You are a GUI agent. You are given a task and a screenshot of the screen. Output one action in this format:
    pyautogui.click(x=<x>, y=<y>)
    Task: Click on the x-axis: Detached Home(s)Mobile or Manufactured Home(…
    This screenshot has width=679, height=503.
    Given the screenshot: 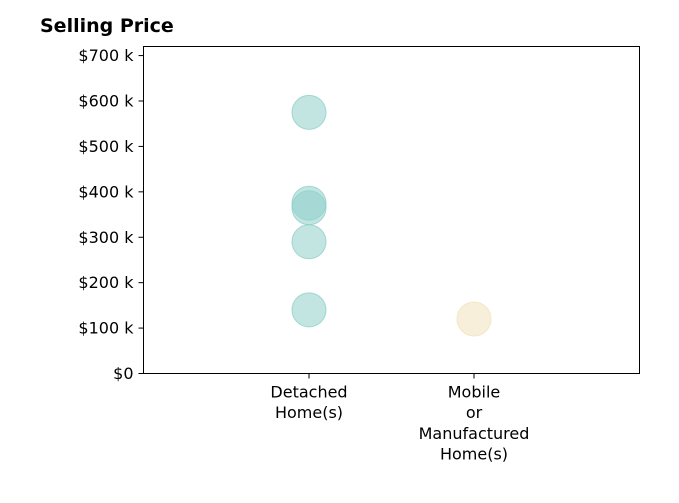 What is the action you would take?
    pyautogui.click(x=400, y=418)
    